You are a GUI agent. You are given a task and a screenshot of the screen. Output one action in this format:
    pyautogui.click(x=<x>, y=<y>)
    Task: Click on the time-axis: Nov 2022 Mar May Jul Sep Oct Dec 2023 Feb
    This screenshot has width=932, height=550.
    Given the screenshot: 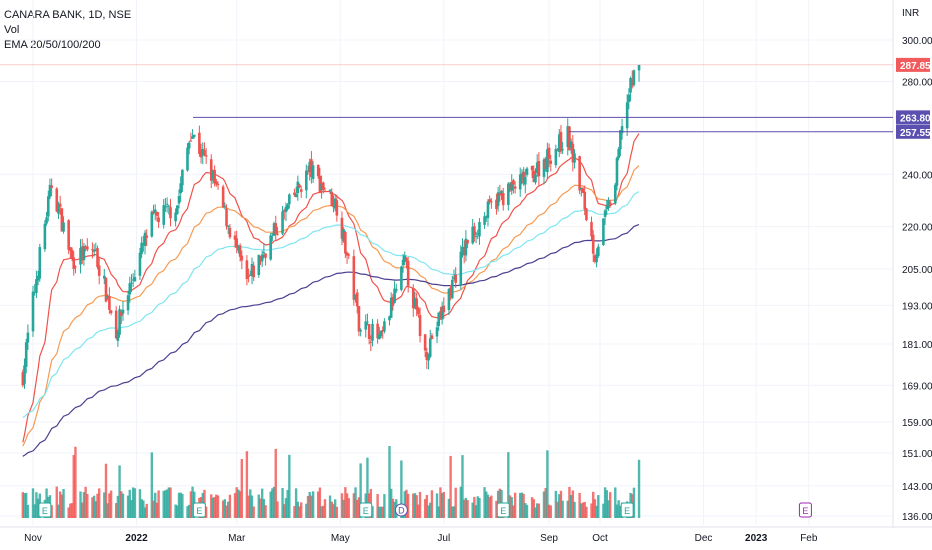 What is the action you would take?
    pyautogui.click(x=421, y=538)
    